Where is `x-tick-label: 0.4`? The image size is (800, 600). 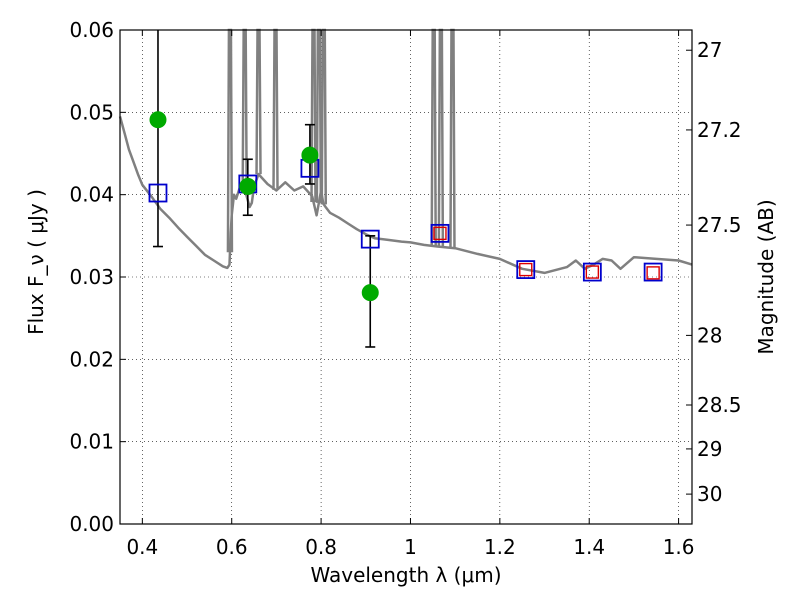 x-tick-label: 0.4 is located at coordinates (142, 547).